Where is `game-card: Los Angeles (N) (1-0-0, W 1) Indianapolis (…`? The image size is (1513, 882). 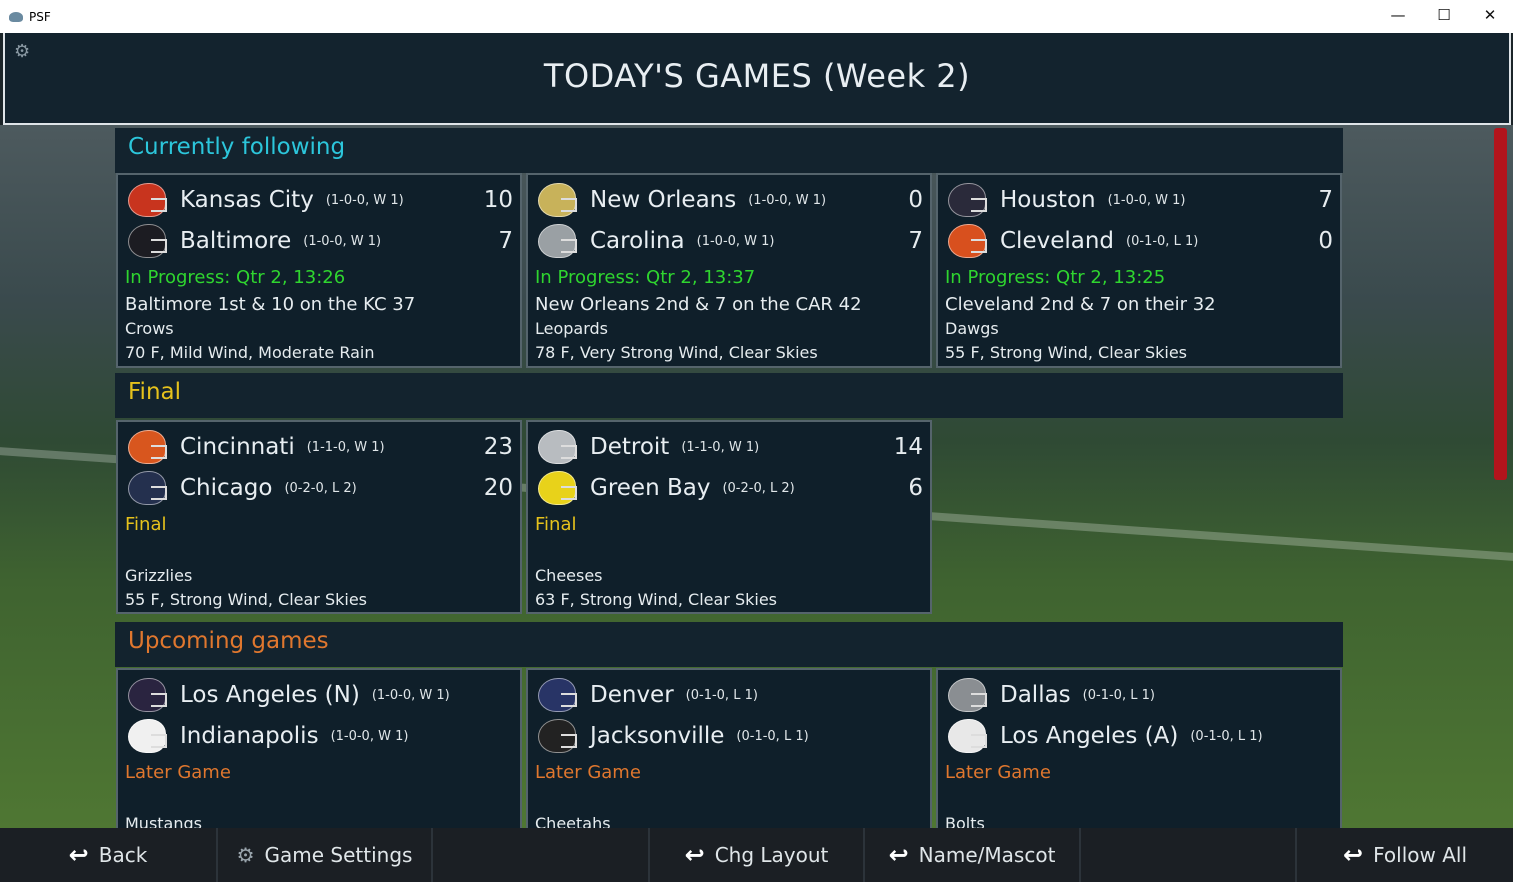 game-card: Los Angeles (N) (1-0-0, W 1) Indianapolis (… is located at coordinates (319, 750).